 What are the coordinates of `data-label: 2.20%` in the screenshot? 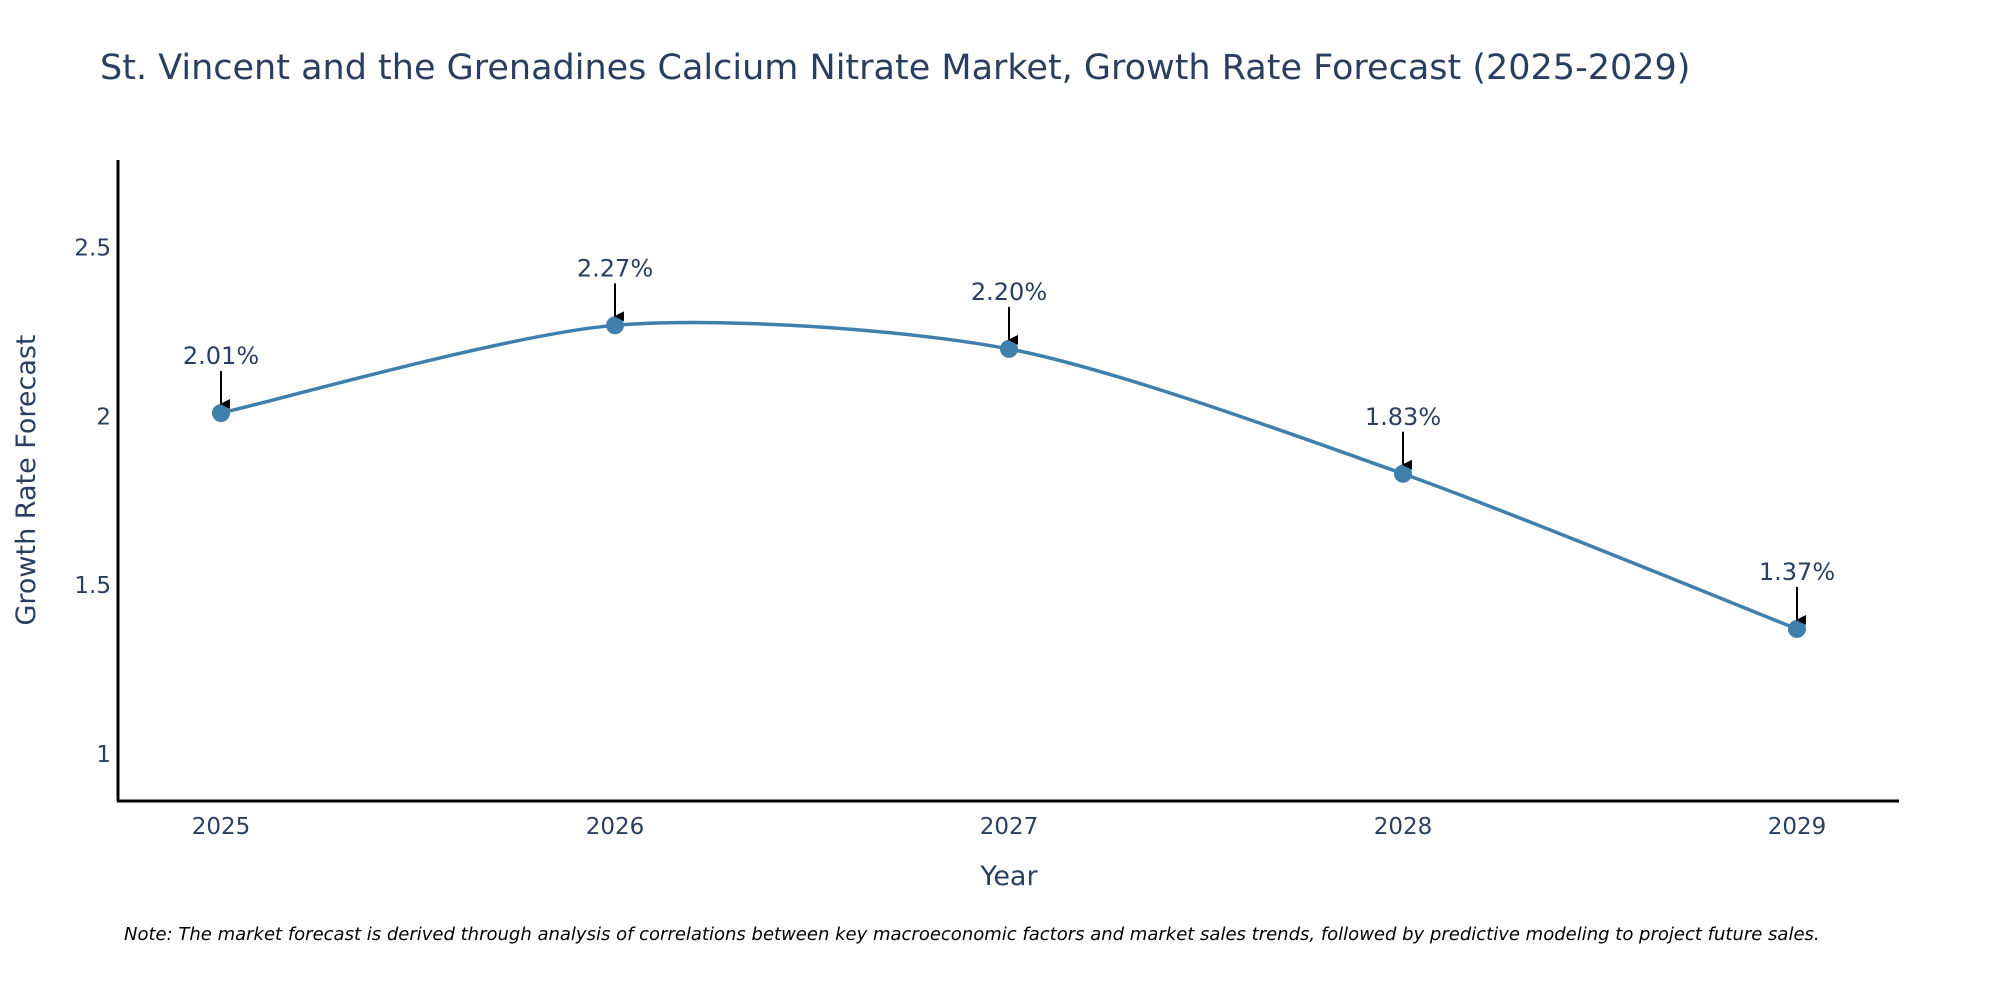 It's located at (1009, 292).